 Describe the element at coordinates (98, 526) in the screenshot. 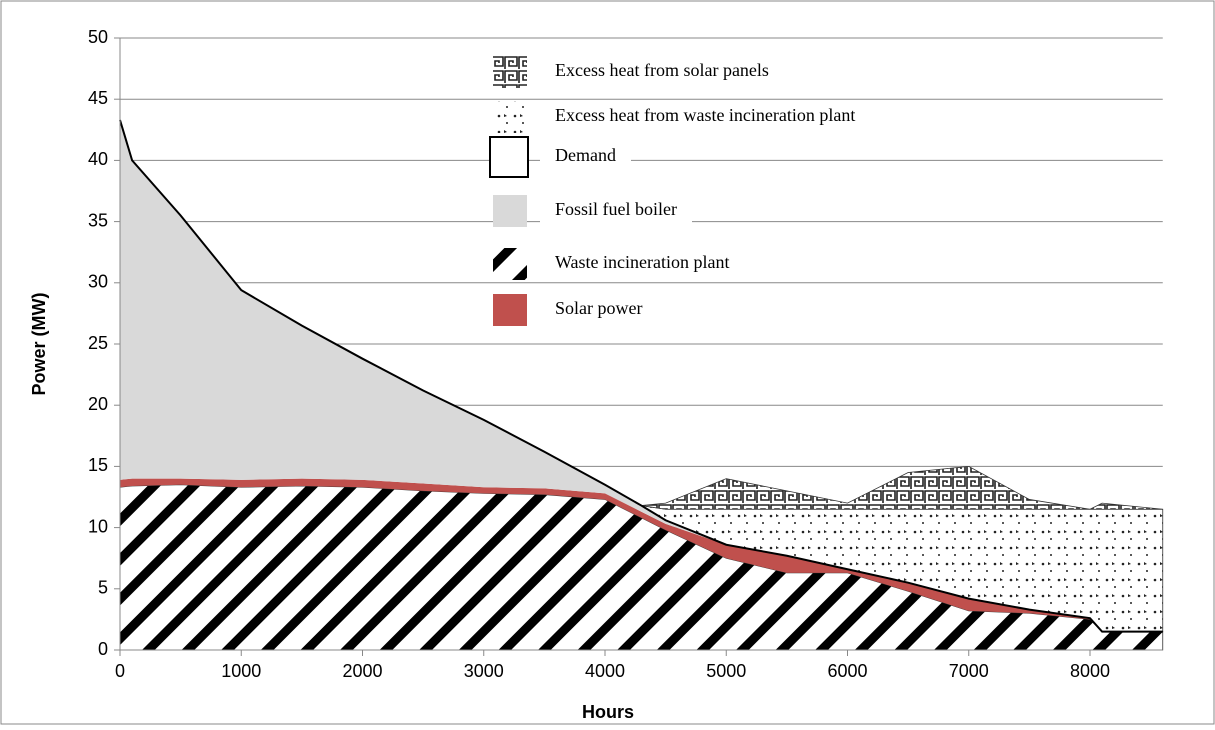

I see `y-tick-label: 10` at that location.